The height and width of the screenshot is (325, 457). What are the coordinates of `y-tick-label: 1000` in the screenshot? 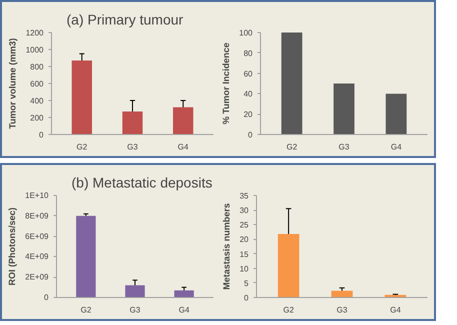 It's located at (35, 50).